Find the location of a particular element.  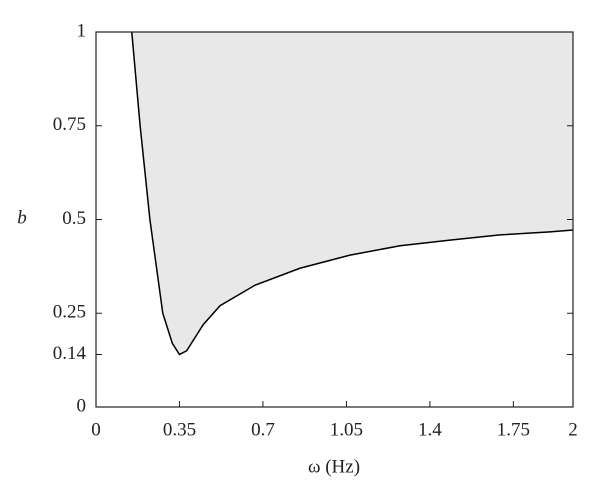

x-axis-label: ω (Hz) is located at coordinates (334, 466).